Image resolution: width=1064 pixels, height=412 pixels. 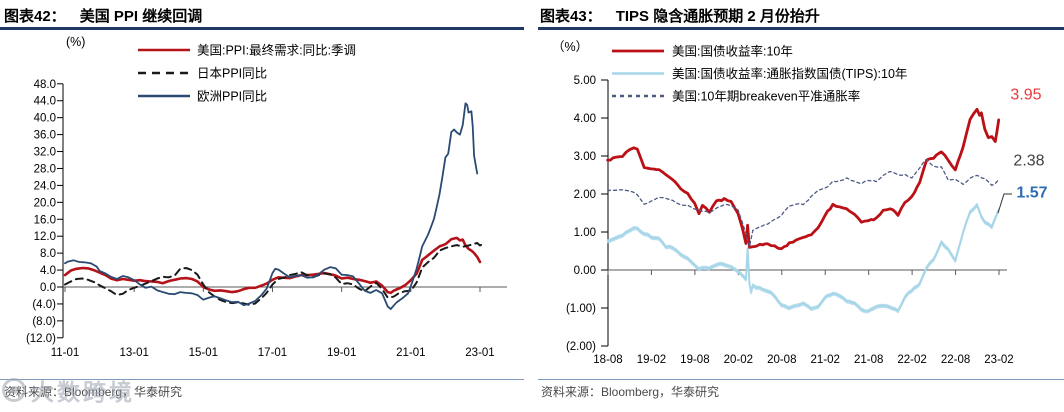 I want to click on left-chart-title: 图表42： 美国 PPI 继续回调, so click(x=103, y=15).